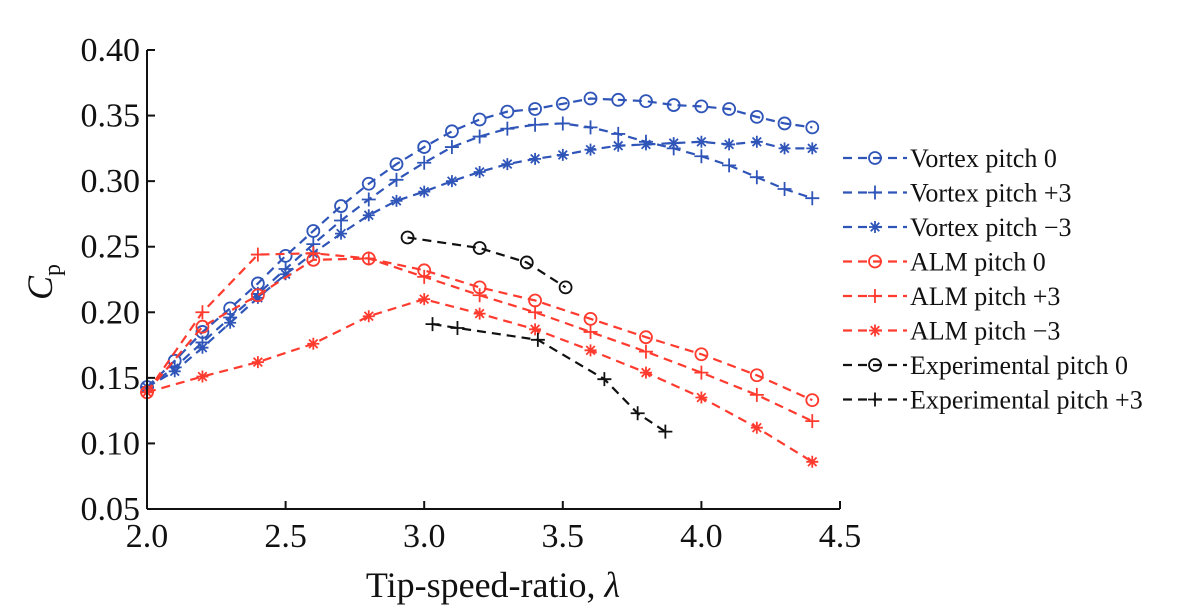 The height and width of the screenshot is (612, 1200). I want to click on legend-item: ALM pitch +3, so click(951, 296).